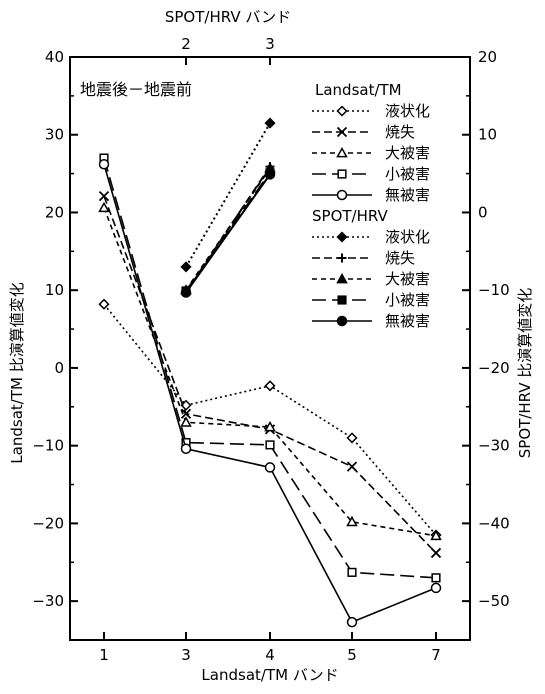  What do you see at coordinates (136, 89) in the screenshot?
I see `annotation-text: 地震後－地震前` at bounding box center [136, 89].